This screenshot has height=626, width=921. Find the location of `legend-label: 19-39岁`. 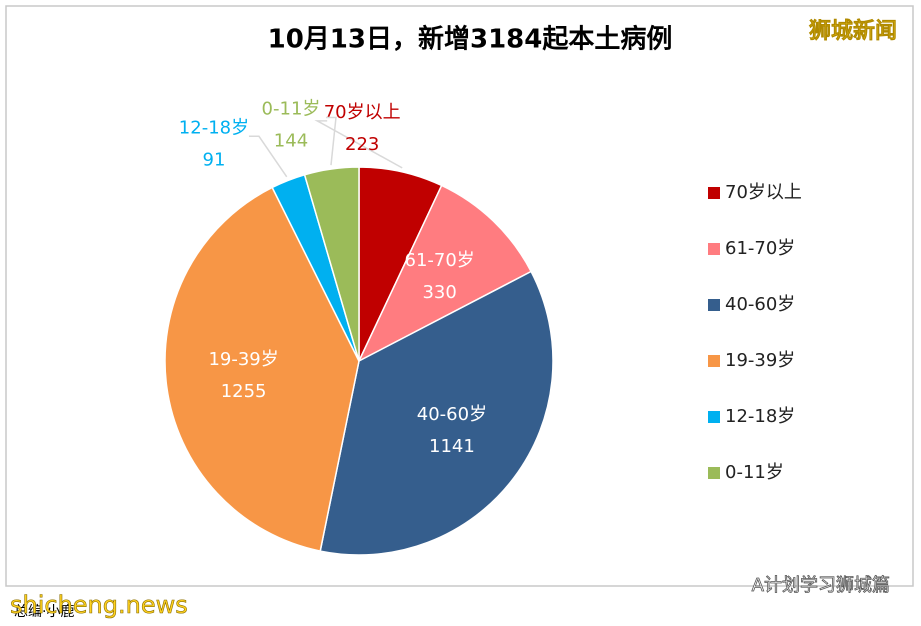

legend-label: 19-39岁 is located at coordinates (760, 360).